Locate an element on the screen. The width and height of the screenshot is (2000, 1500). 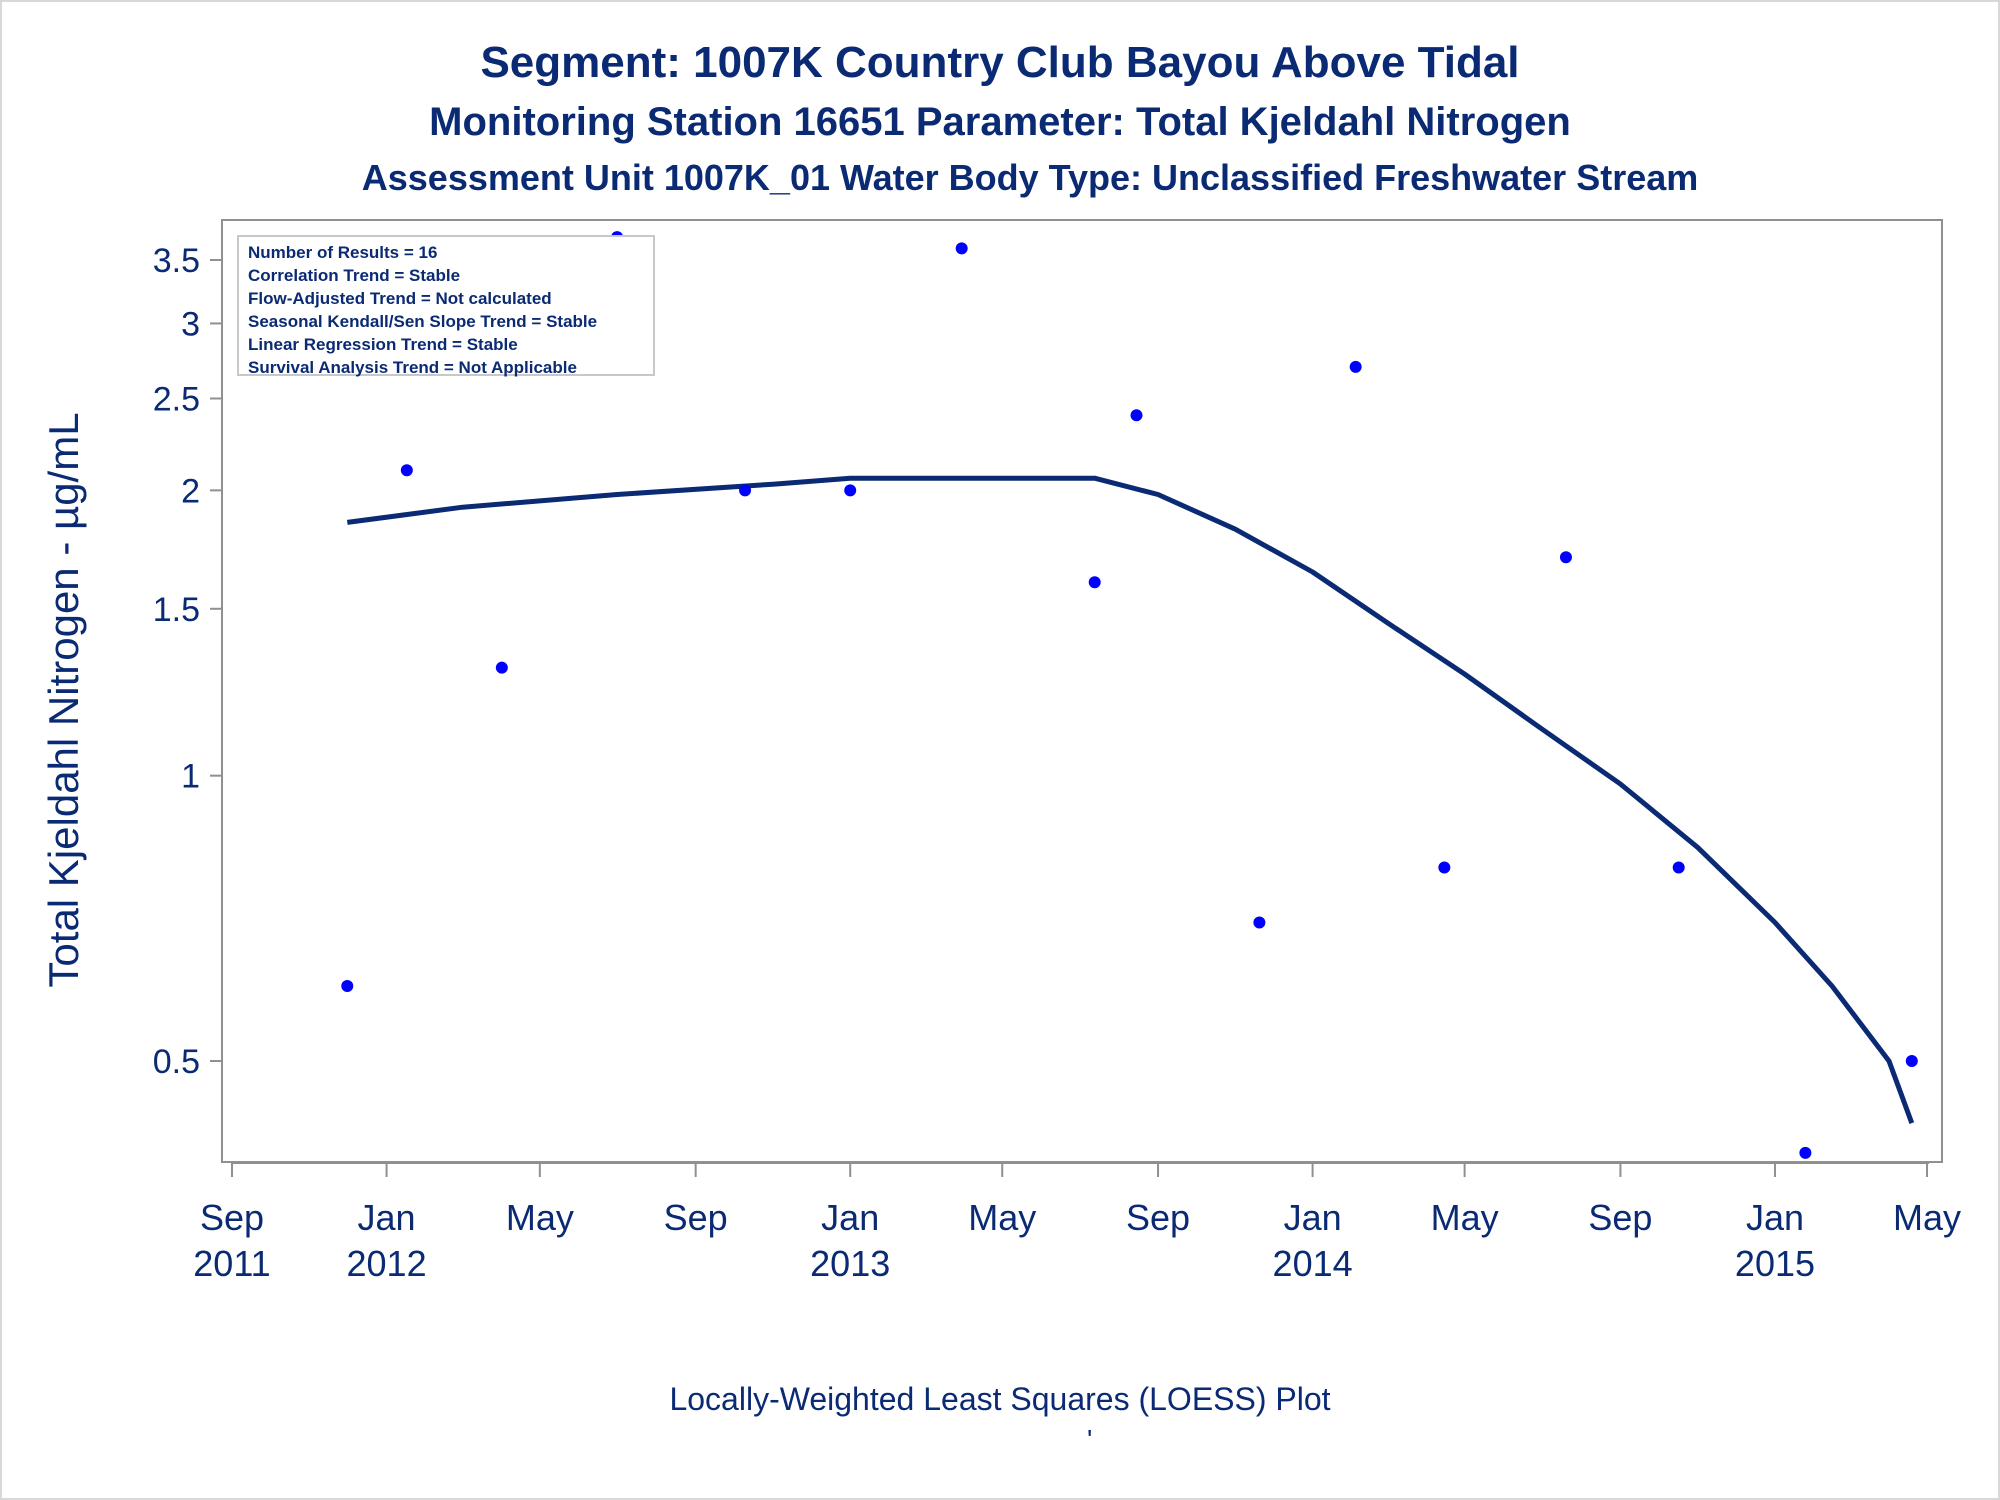
y-tick-label: 1 is located at coordinates (190, 777).